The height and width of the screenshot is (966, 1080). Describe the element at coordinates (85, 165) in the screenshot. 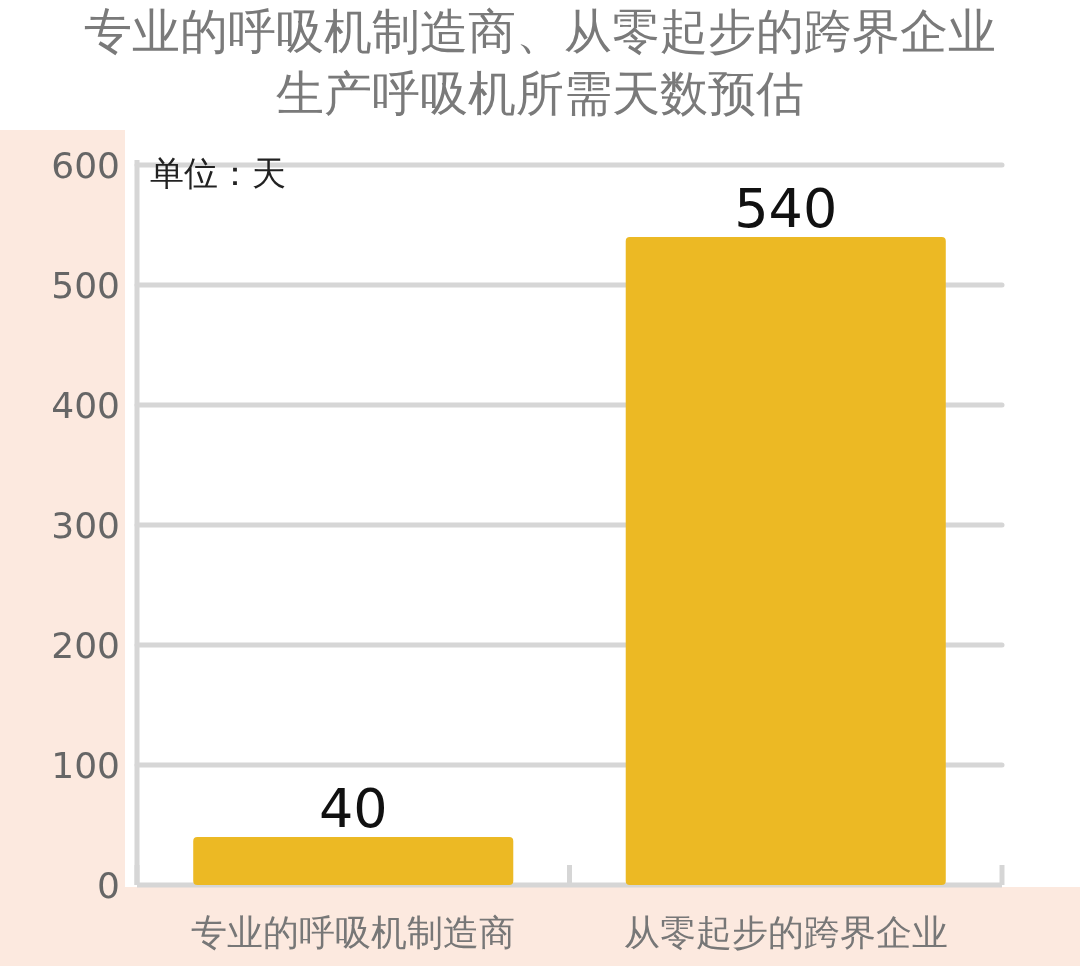

I see `y-tick-label: 600` at that location.